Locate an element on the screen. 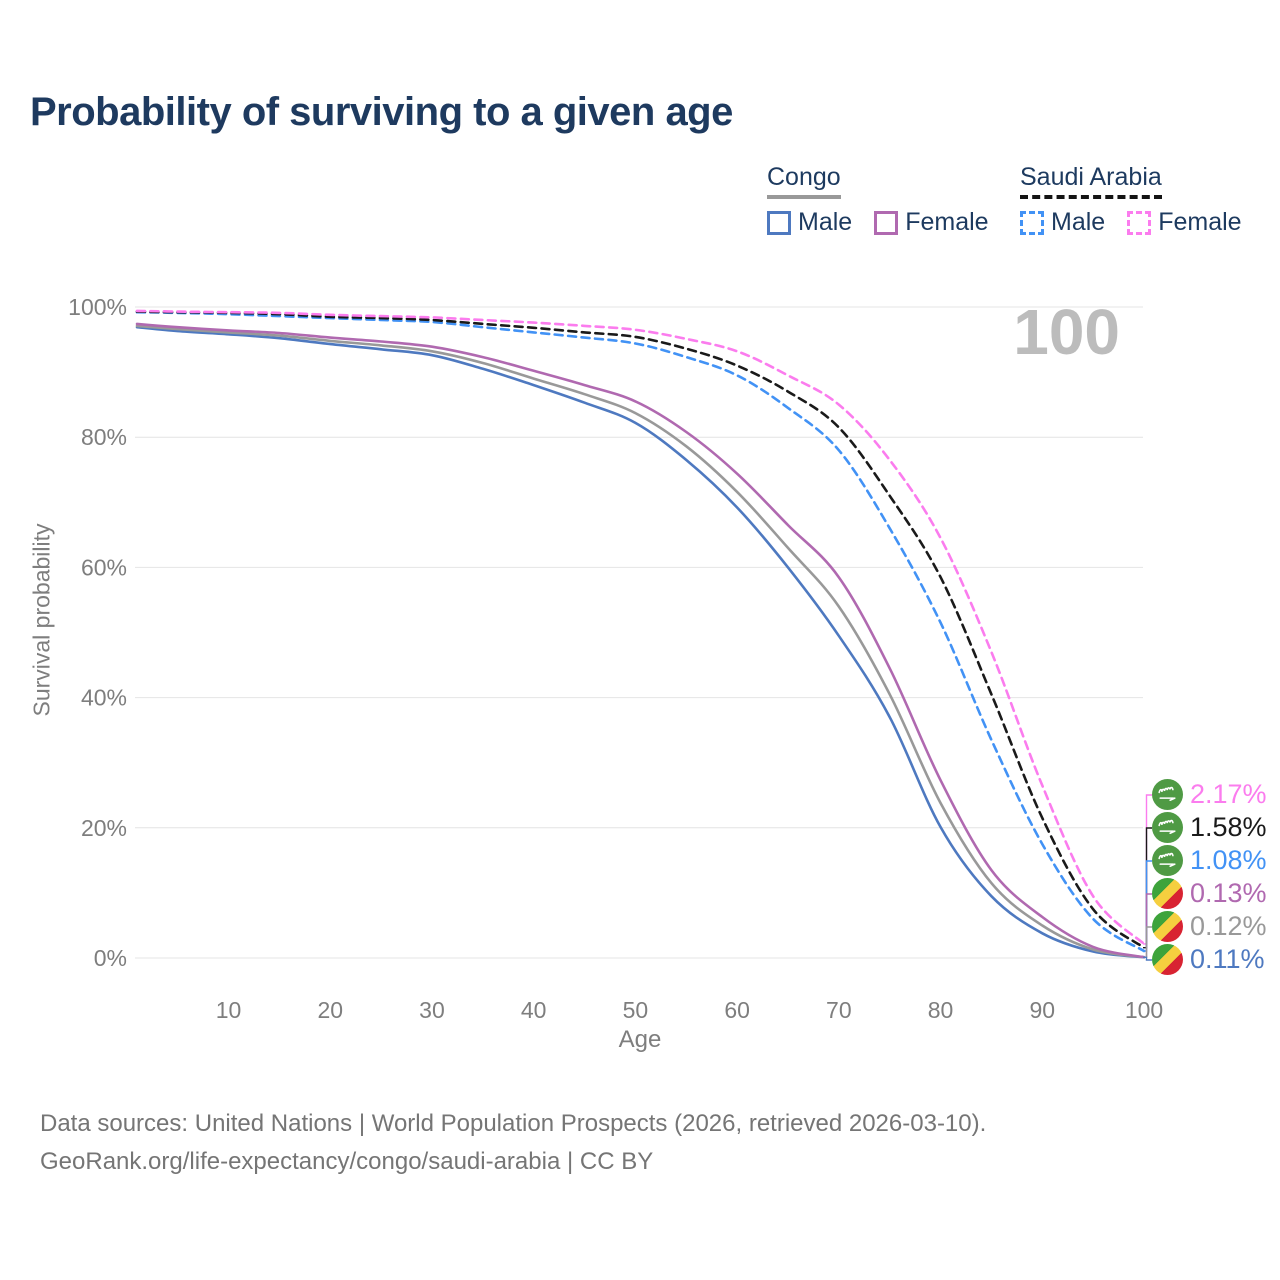 The height and width of the screenshot is (1280, 1280). x-tick-label: 20 is located at coordinates (330, 1010).